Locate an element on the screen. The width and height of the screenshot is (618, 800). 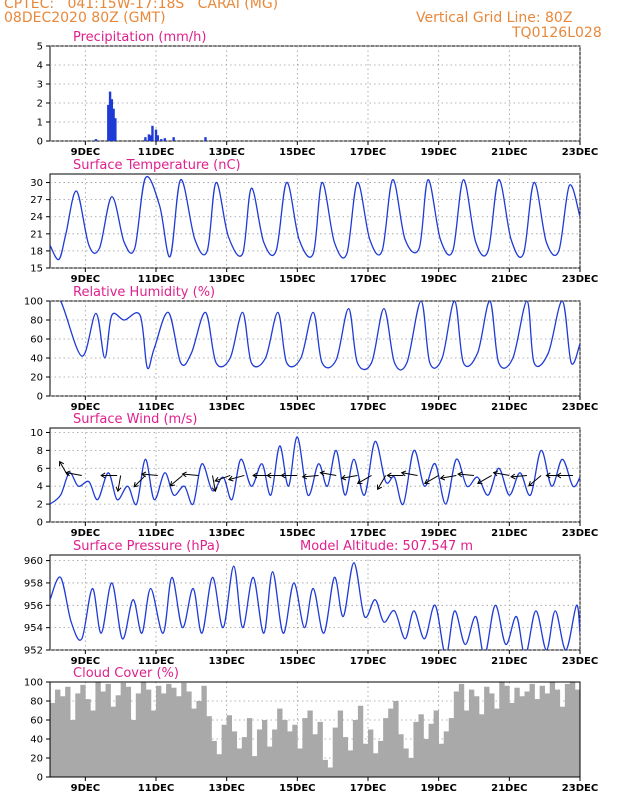
y-tick-label: 60 is located at coordinates (36, 721).